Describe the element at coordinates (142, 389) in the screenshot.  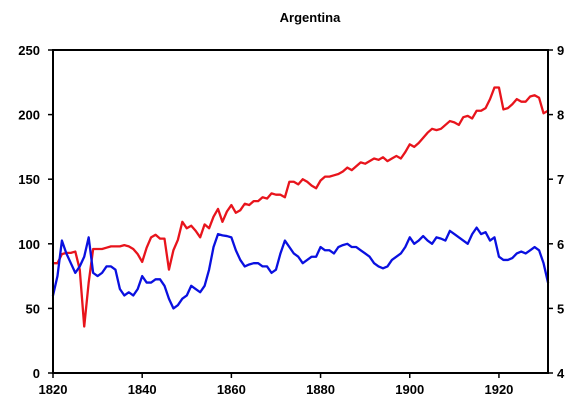
I see `x-tick-label: 1840` at that location.